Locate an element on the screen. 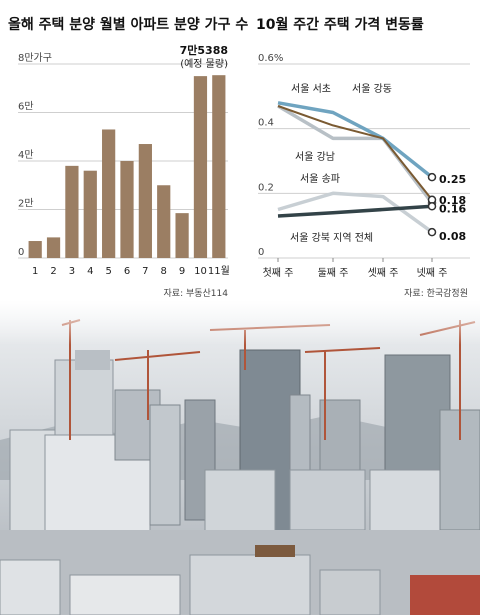  bar-11월 is located at coordinates (219, 166).